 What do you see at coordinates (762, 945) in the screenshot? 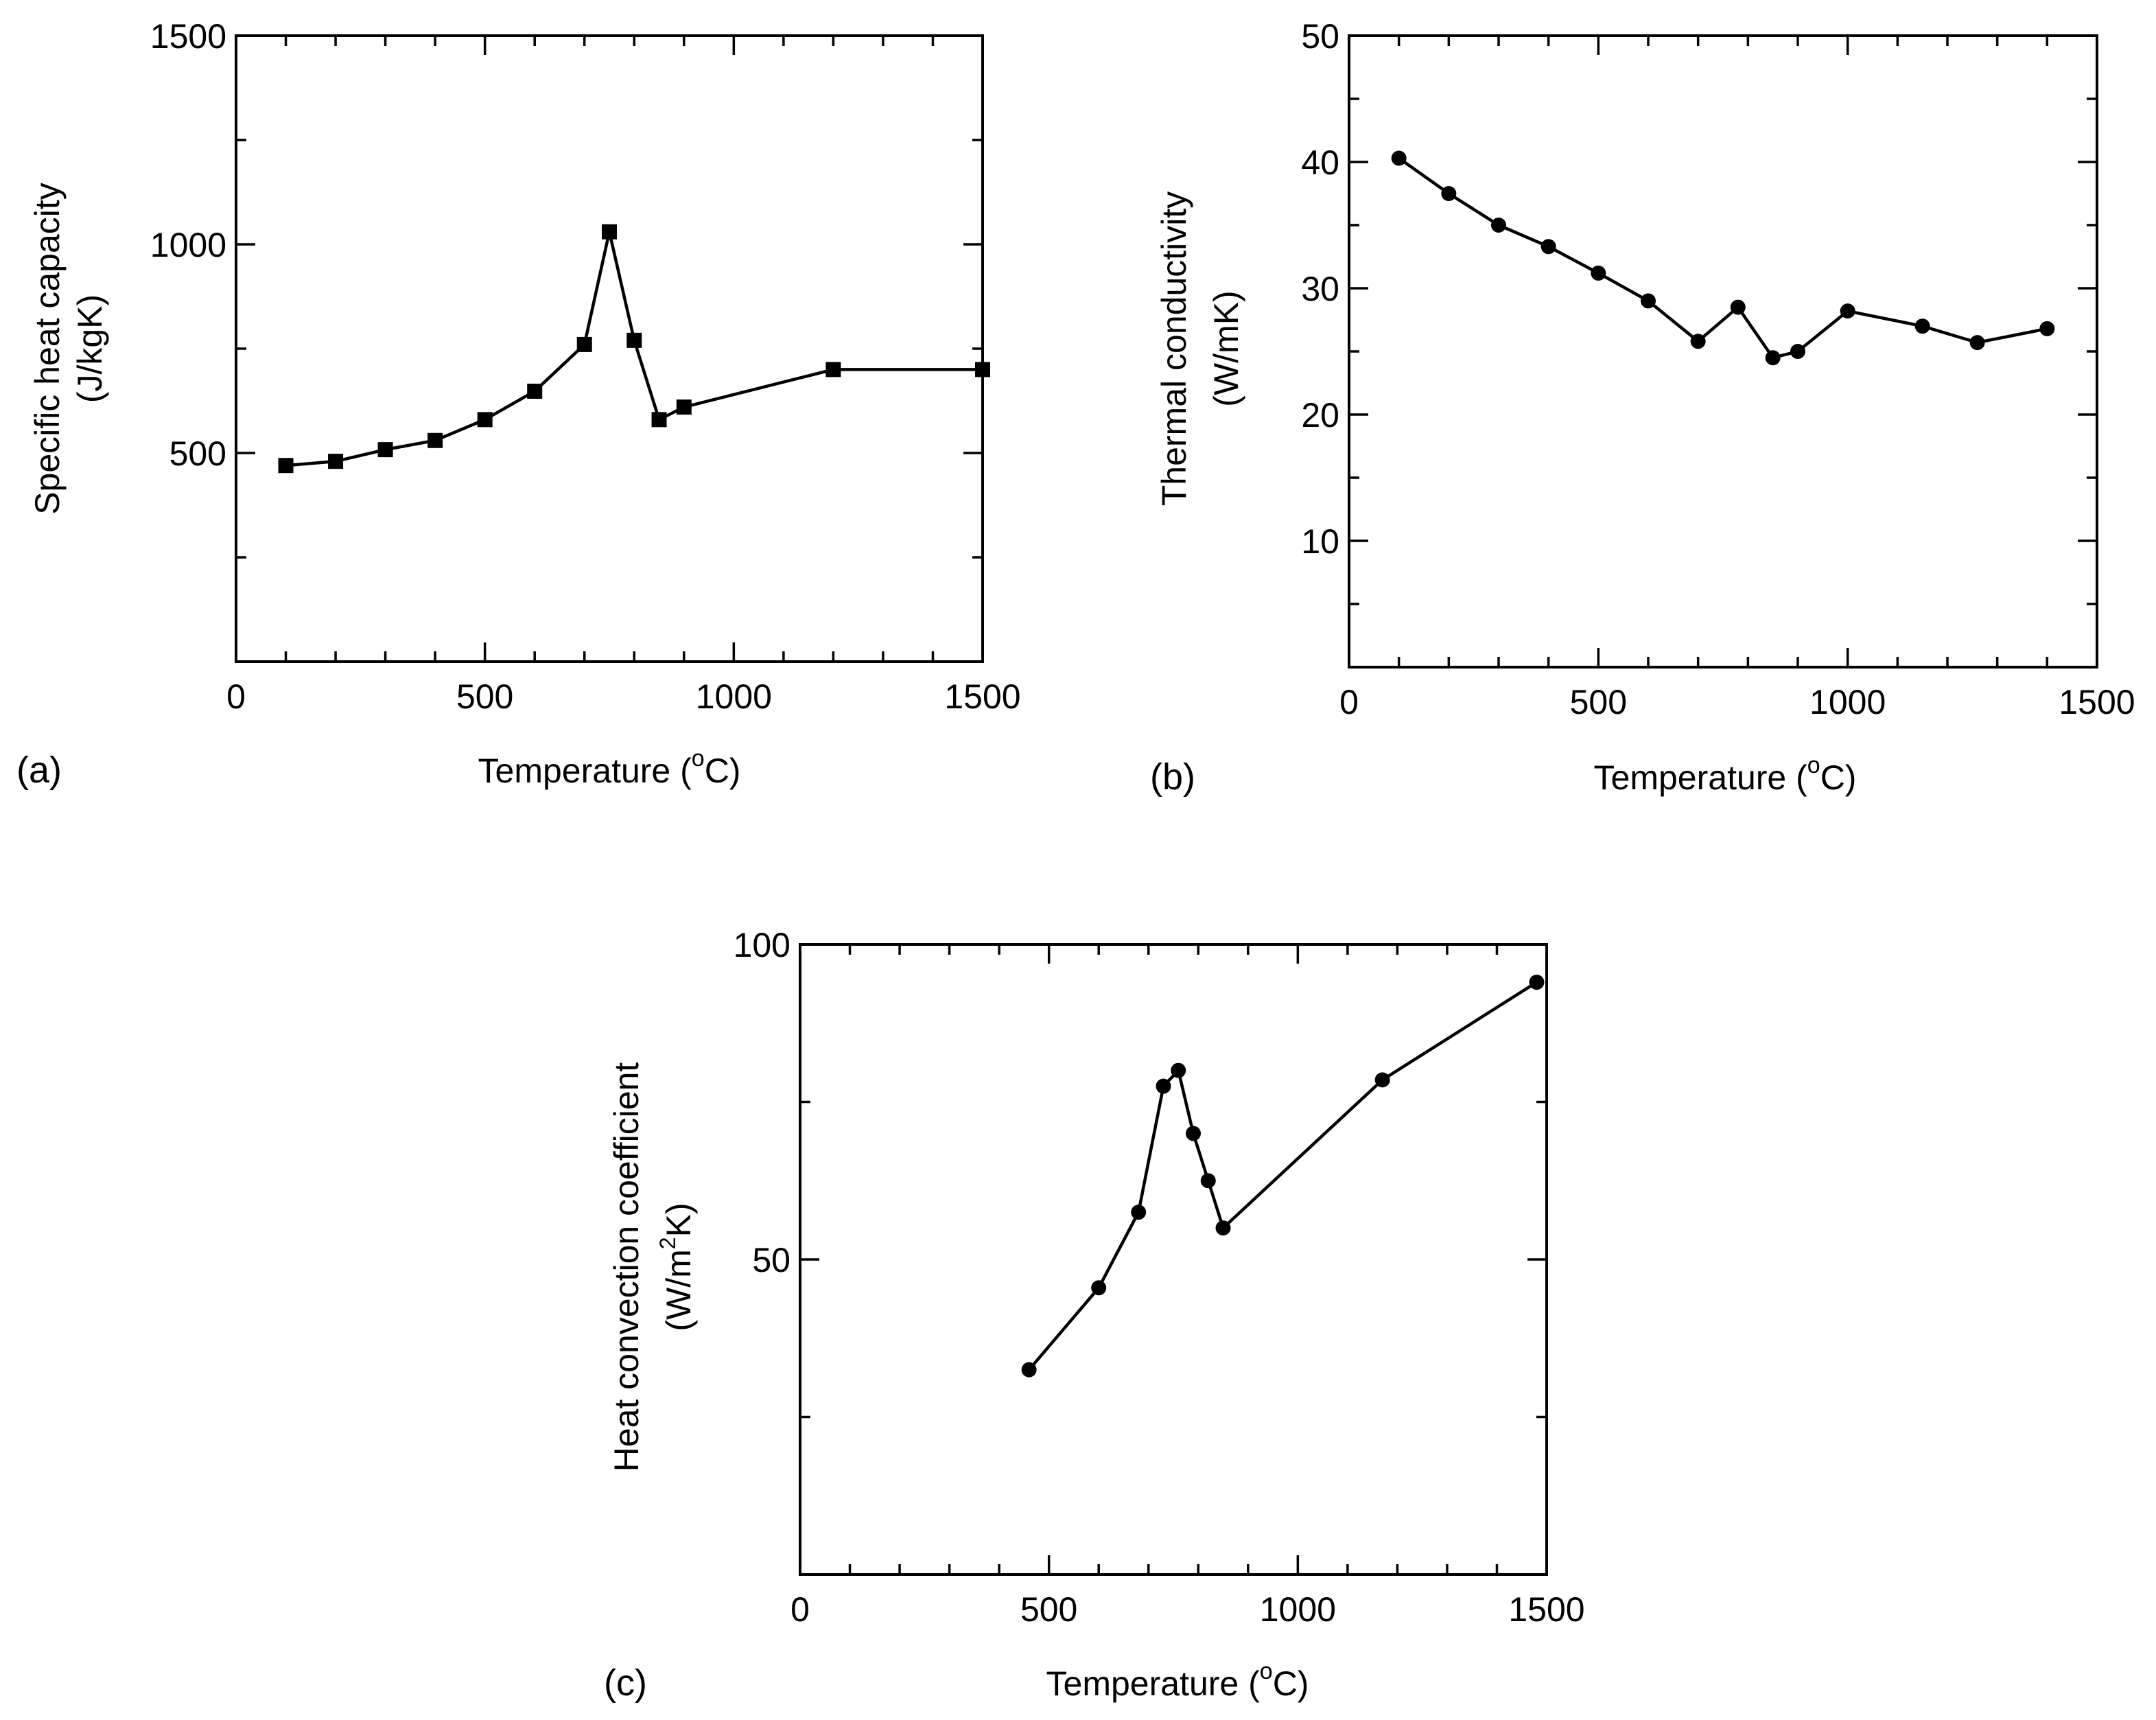
I see `y-tick-label: 100` at bounding box center [762, 945].